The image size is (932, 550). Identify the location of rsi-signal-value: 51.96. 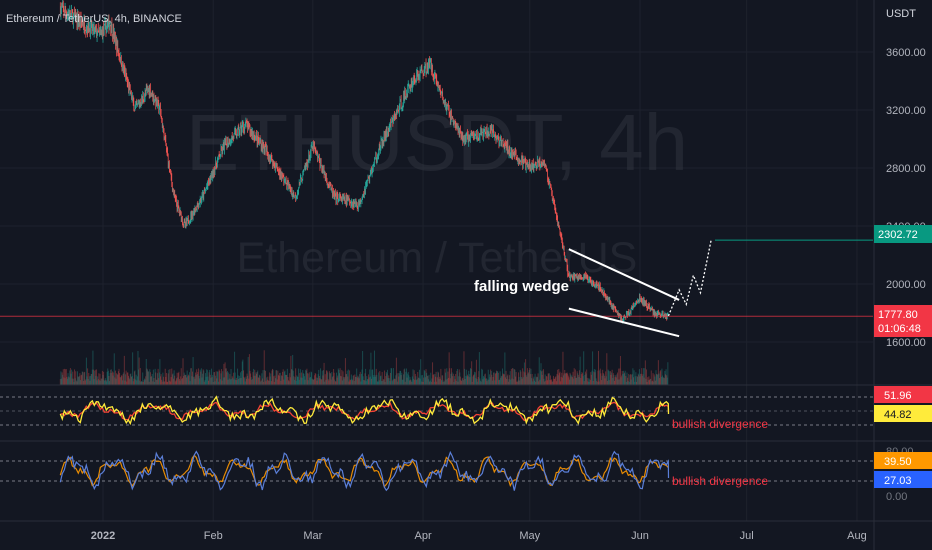
(898, 396).